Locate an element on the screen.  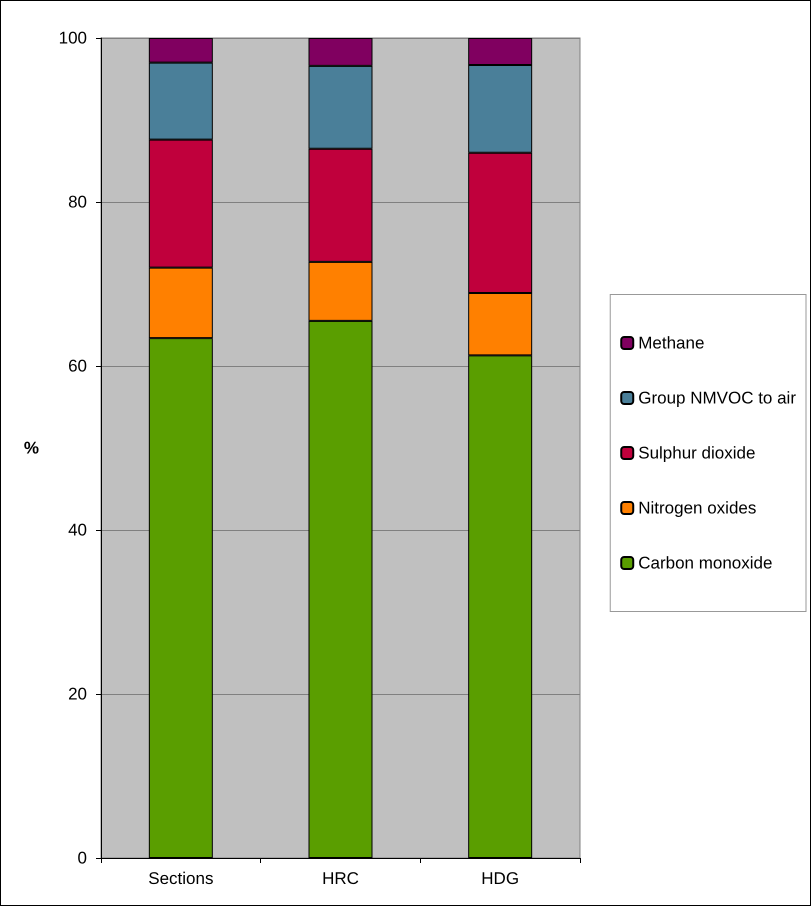
legend-label: Carbon monoxide is located at coordinates (705, 563).